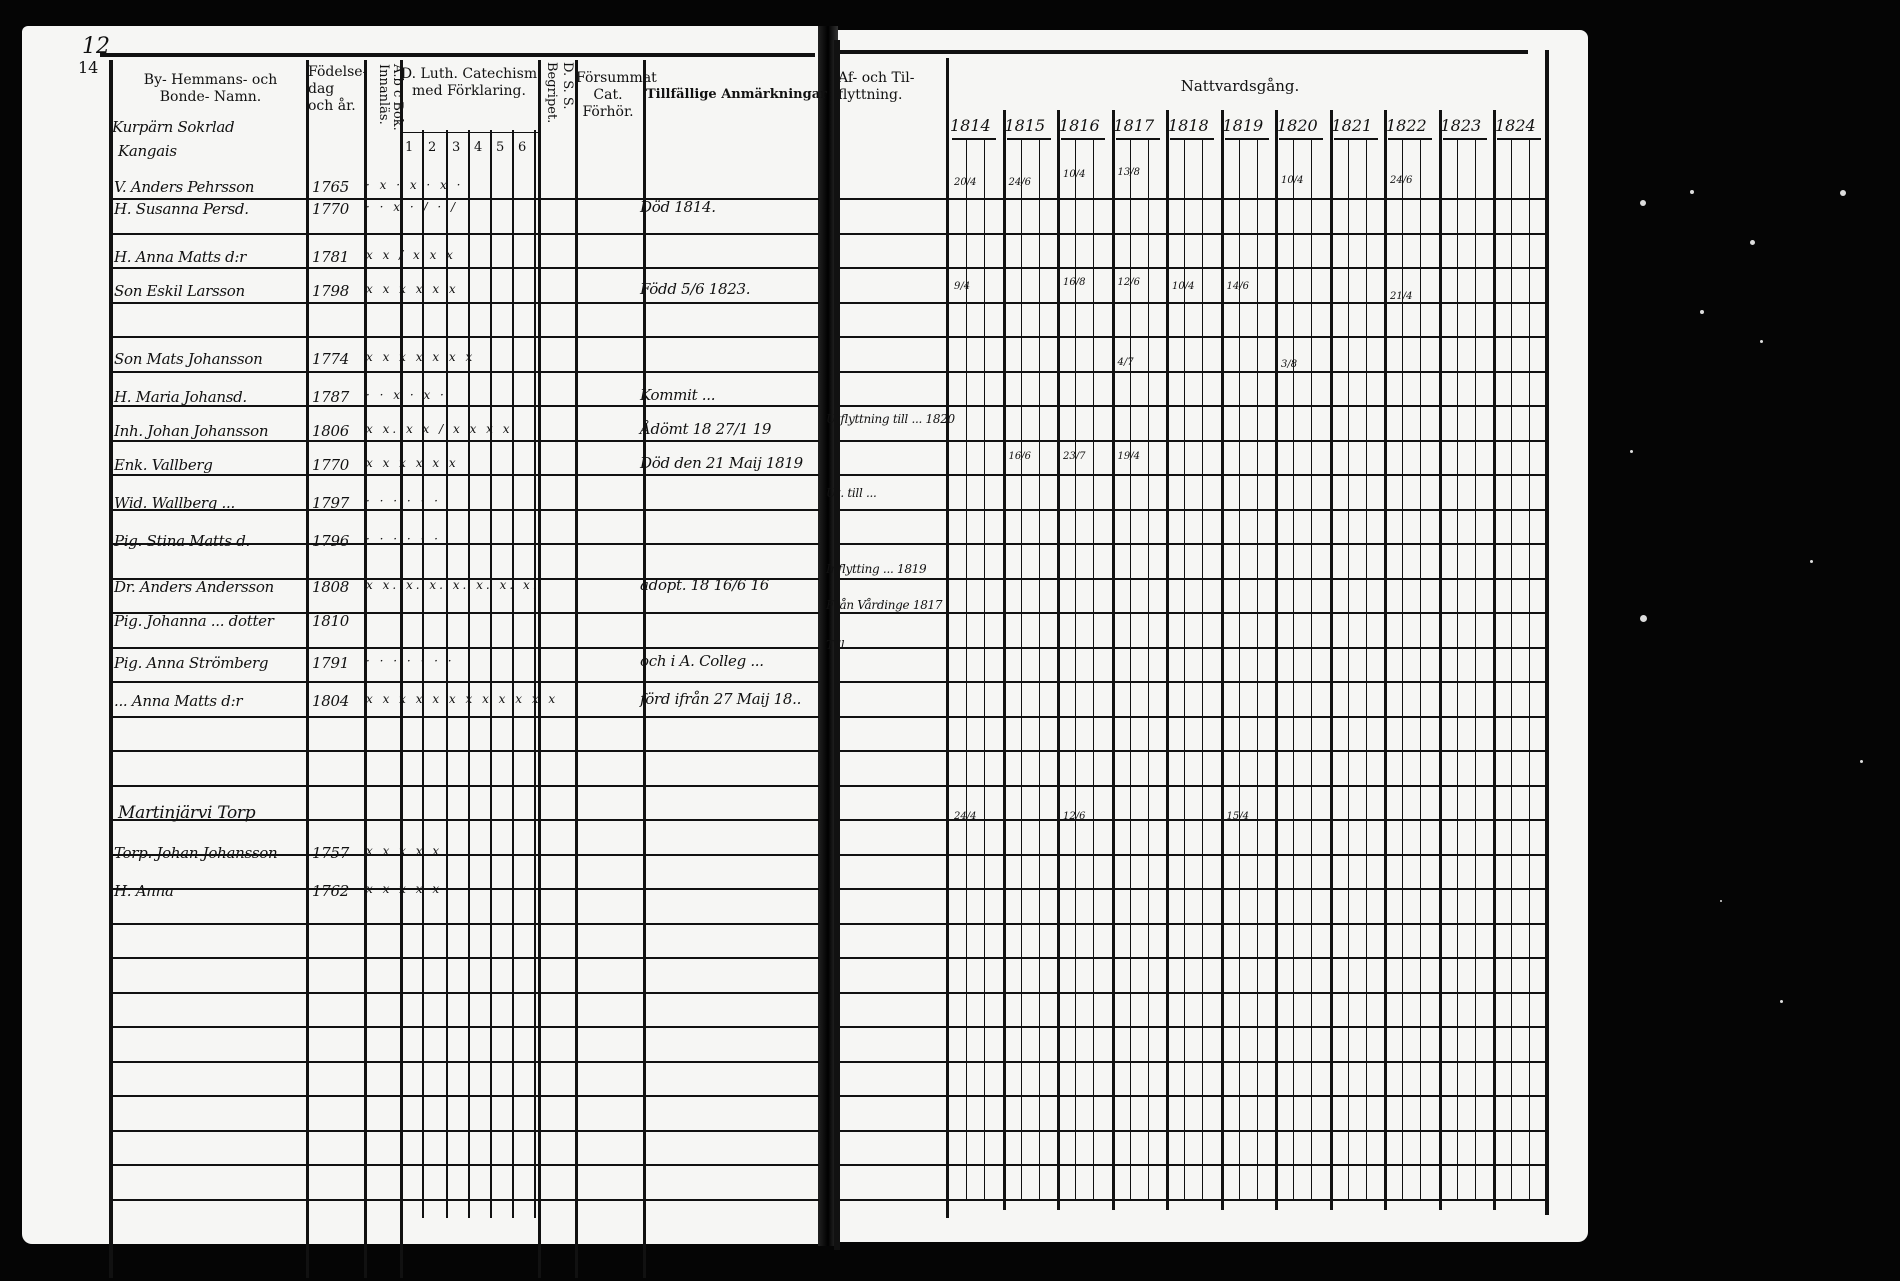 The height and width of the screenshot is (1281, 1900). What do you see at coordinates (411, 255) in the screenshot?
I see `row-catechism-marks: x x / x x x` at bounding box center [411, 255].